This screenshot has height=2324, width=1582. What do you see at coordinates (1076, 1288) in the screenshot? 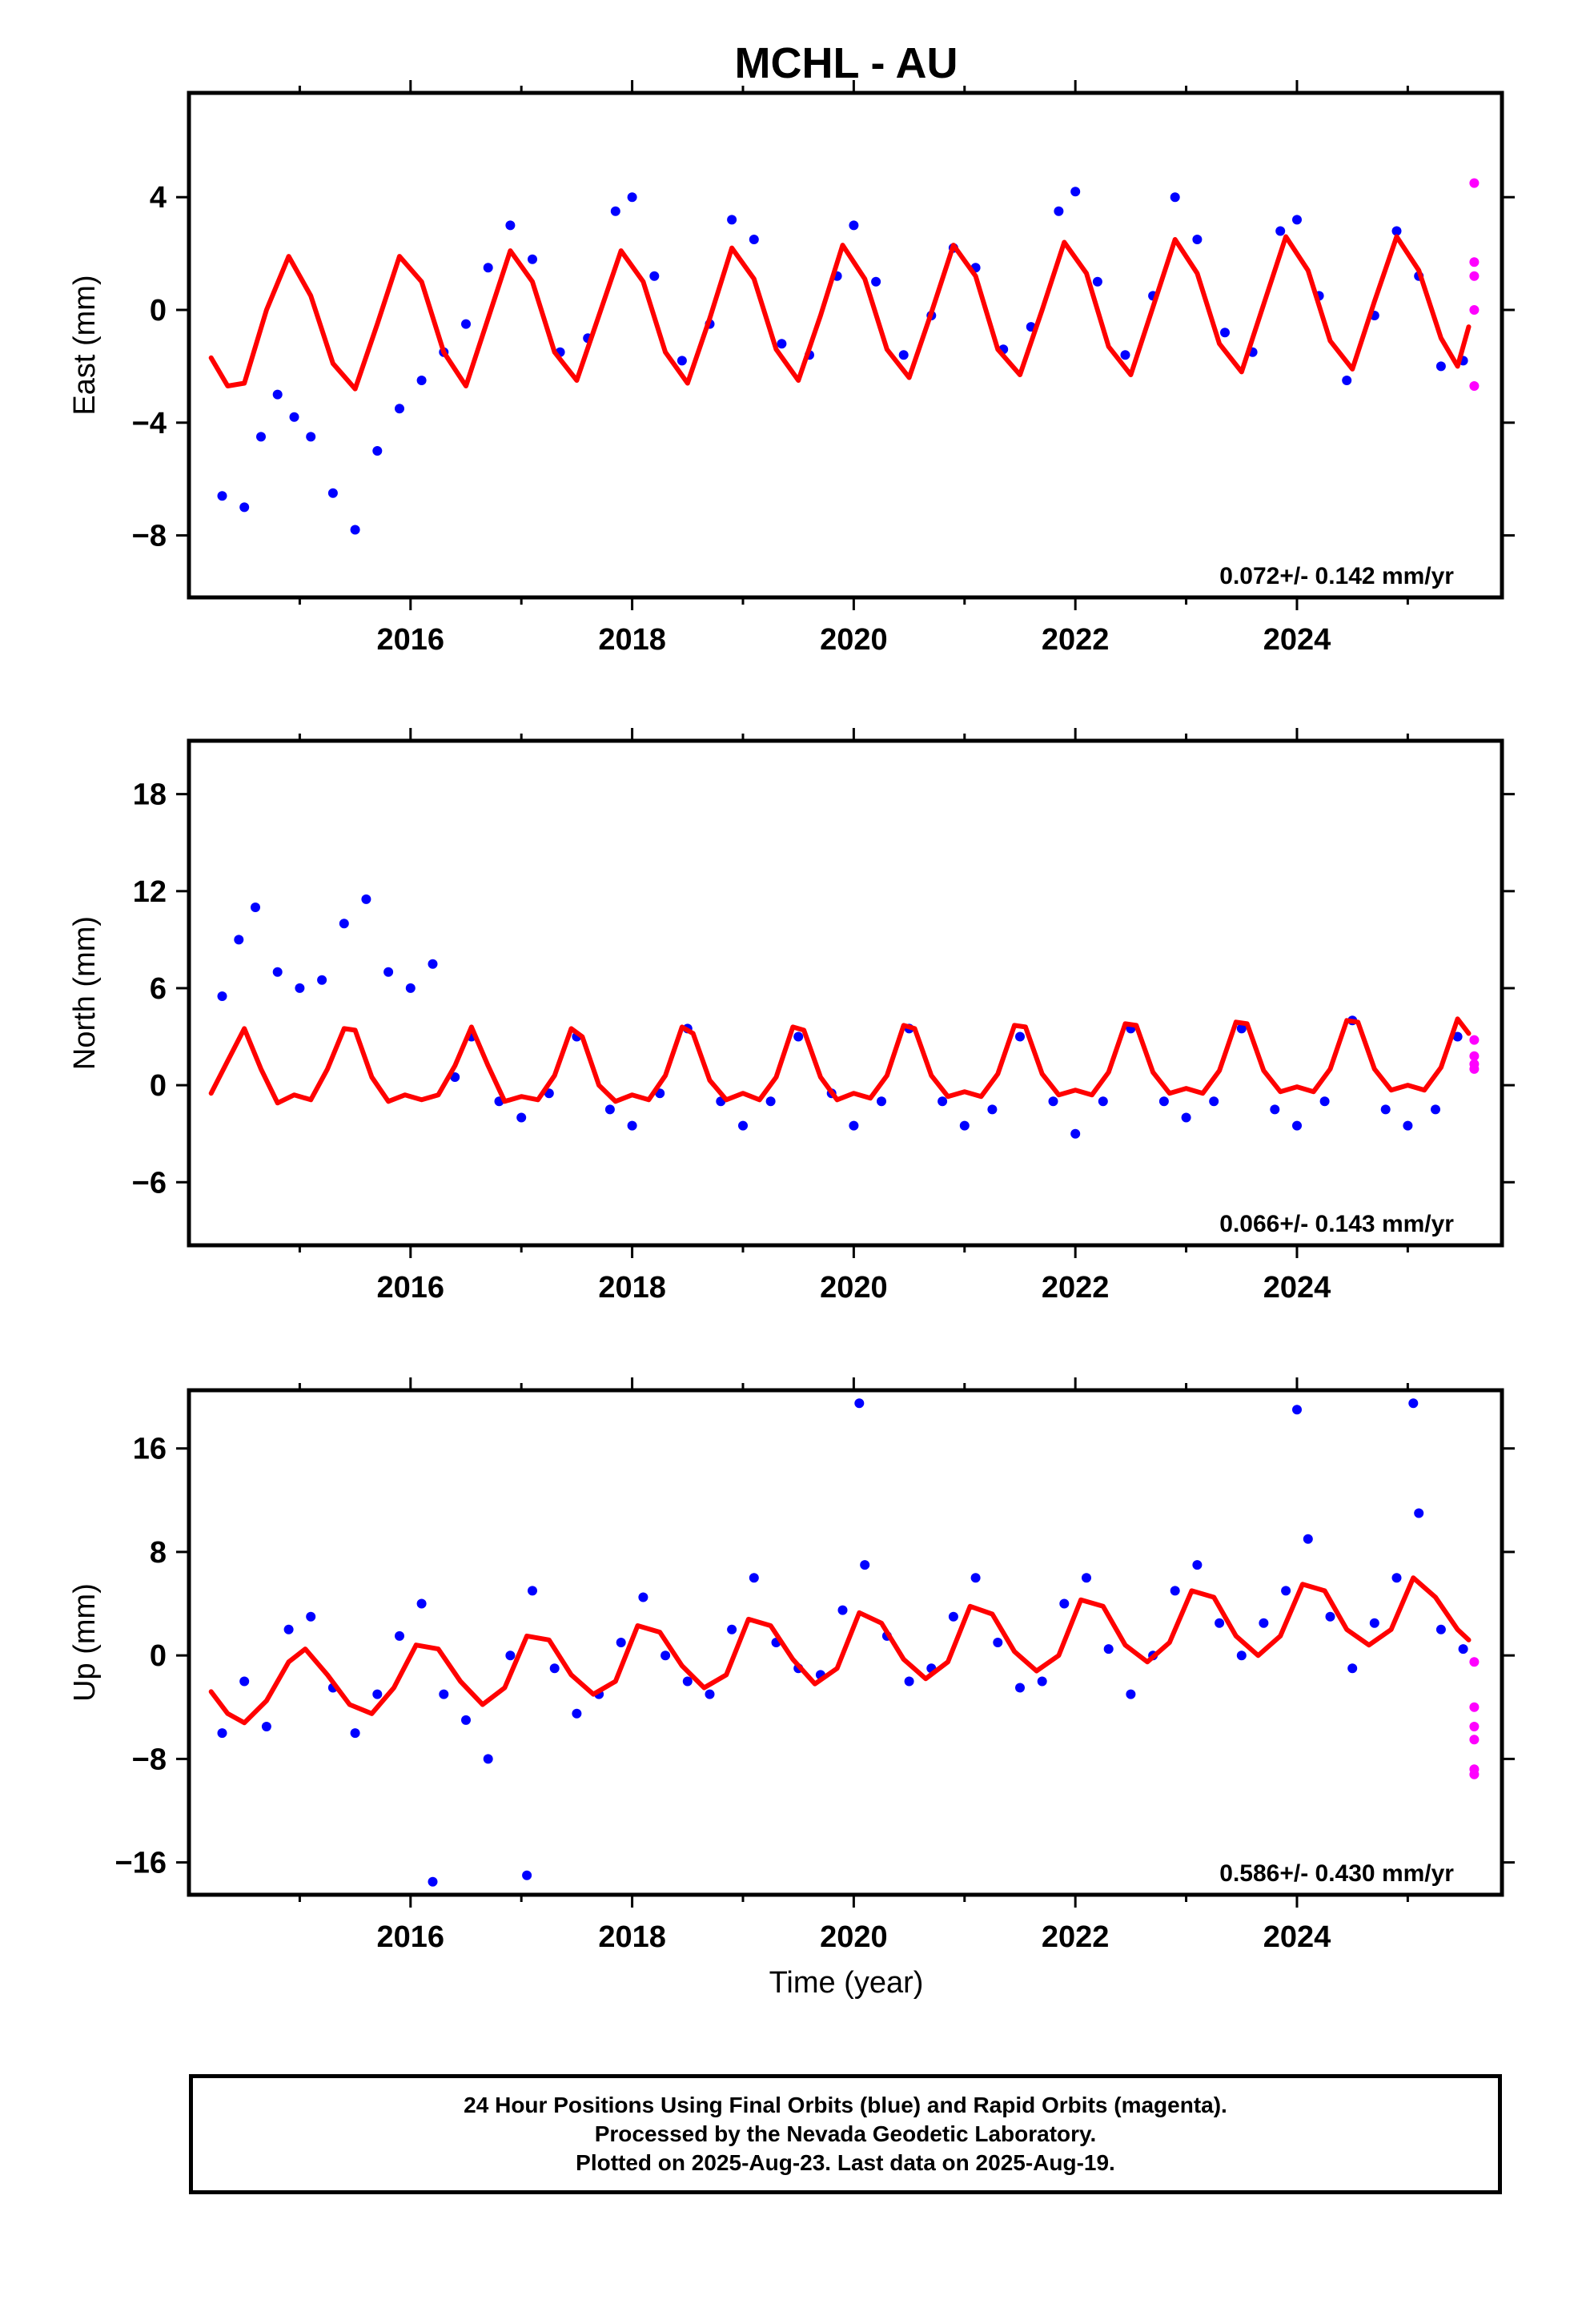
I see `x-tick-label: 2022` at bounding box center [1076, 1288].